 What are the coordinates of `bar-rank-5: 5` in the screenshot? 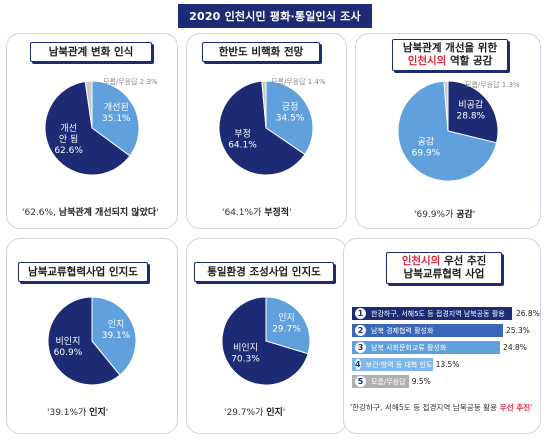 It's located at (360, 381).